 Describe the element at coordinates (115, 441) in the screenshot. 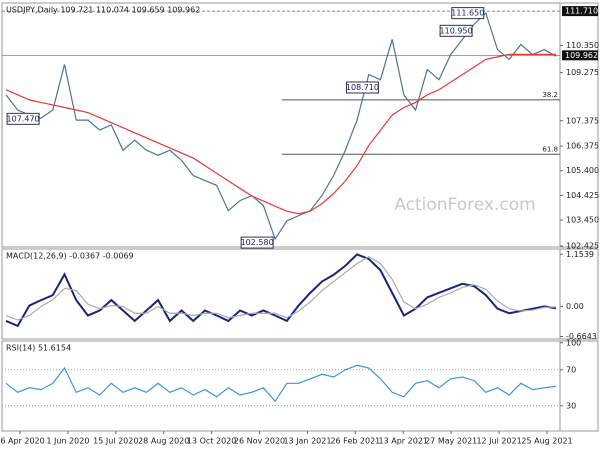

I see `x-tick-label: 15 Jul 2020` at that location.